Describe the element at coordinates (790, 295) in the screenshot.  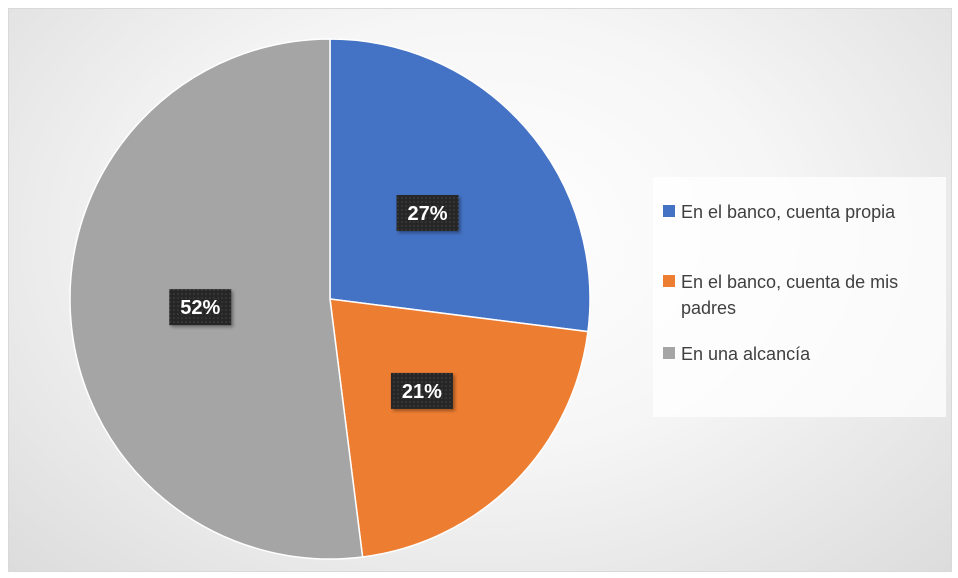
I see `legend-label: En el banco, cuenta de mis padres` at that location.